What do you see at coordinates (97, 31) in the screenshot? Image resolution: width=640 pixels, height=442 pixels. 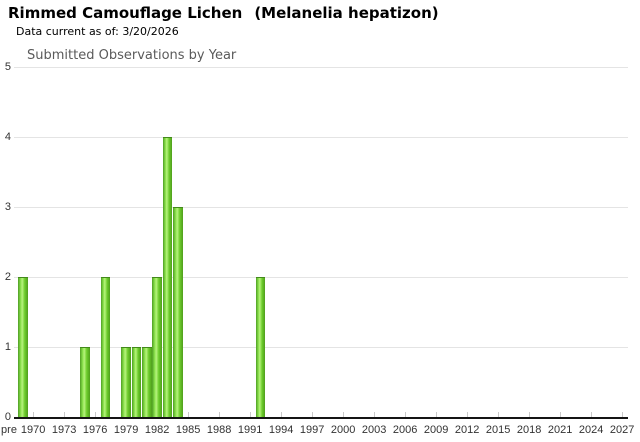 I see `data-current-note: Data current as of: 3/20/2026` at bounding box center [97, 31].